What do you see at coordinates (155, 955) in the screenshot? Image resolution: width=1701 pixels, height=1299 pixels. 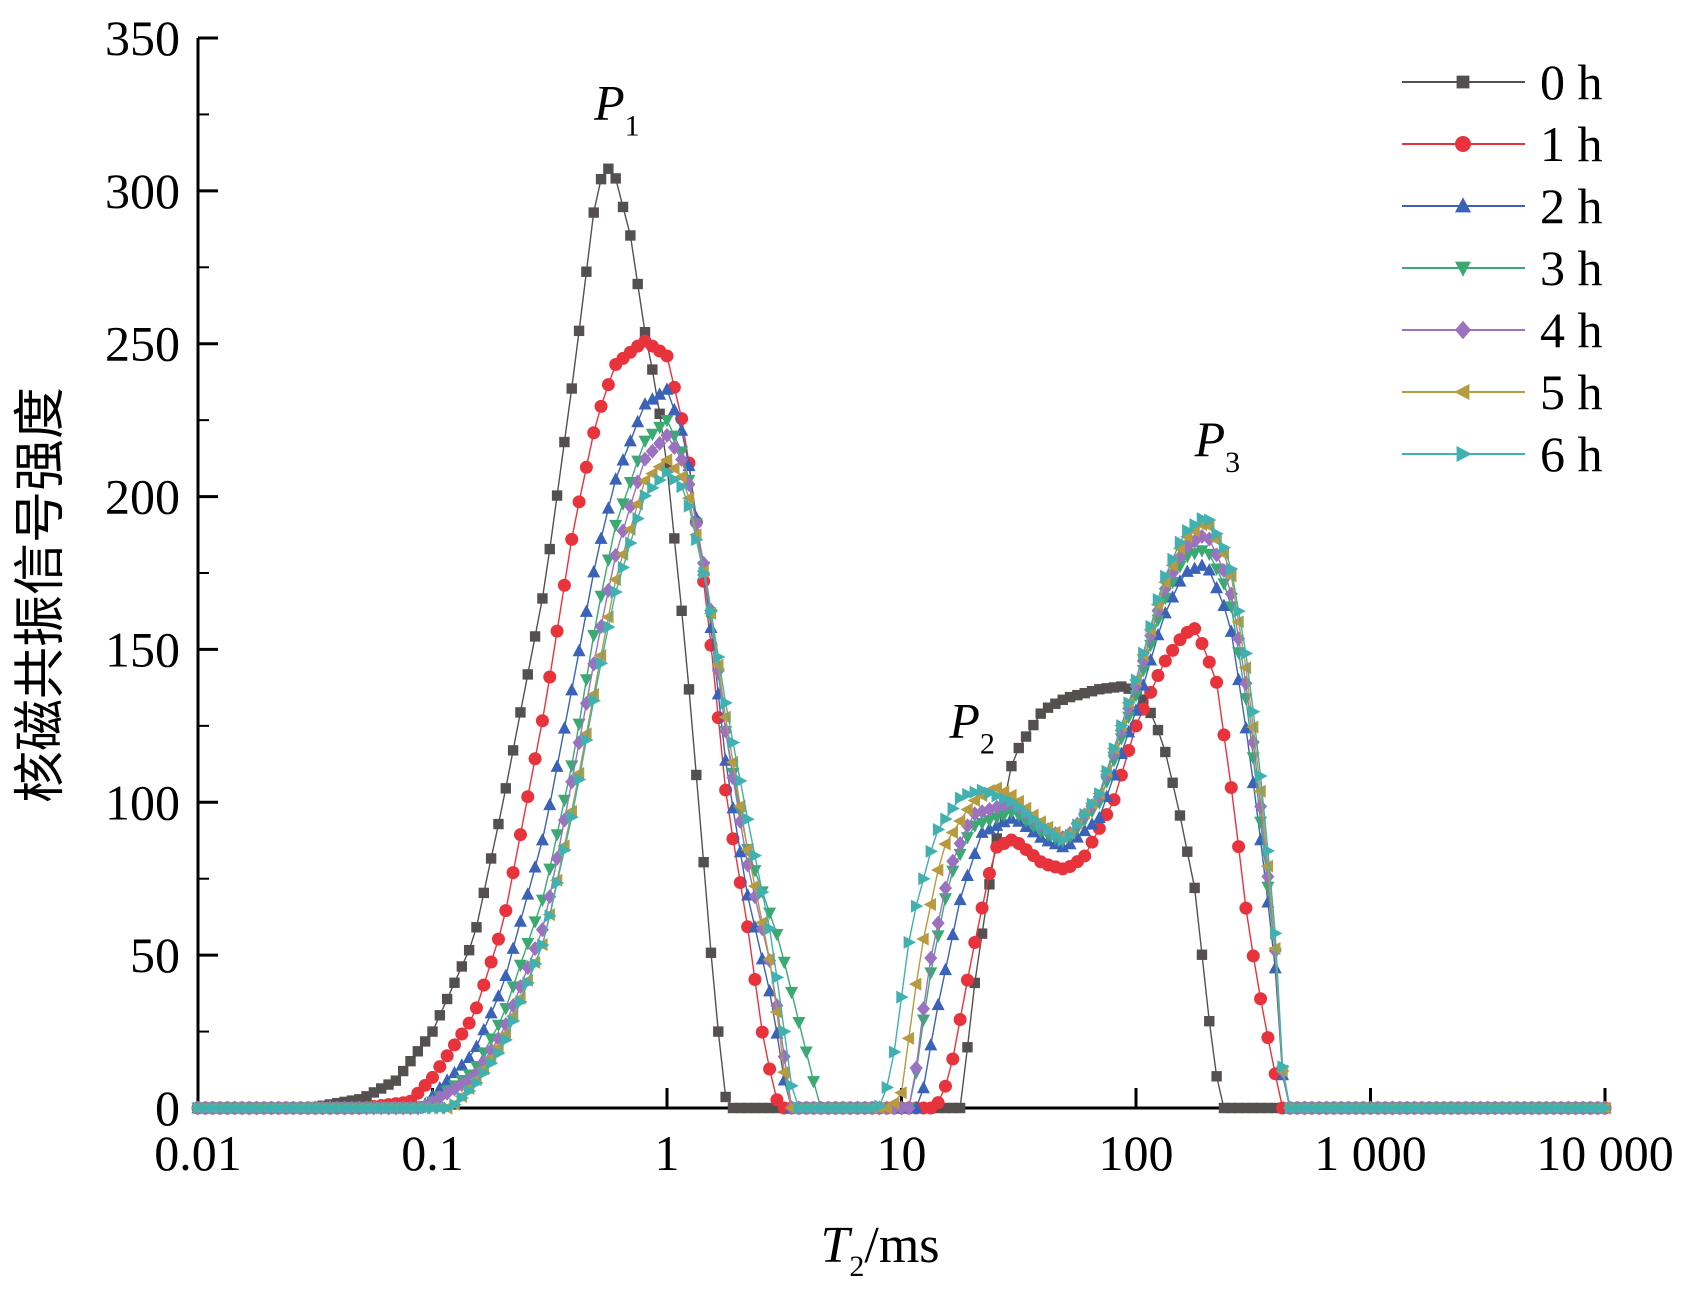 I see `y-tick-label: 50` at bounding box center [155, 955].